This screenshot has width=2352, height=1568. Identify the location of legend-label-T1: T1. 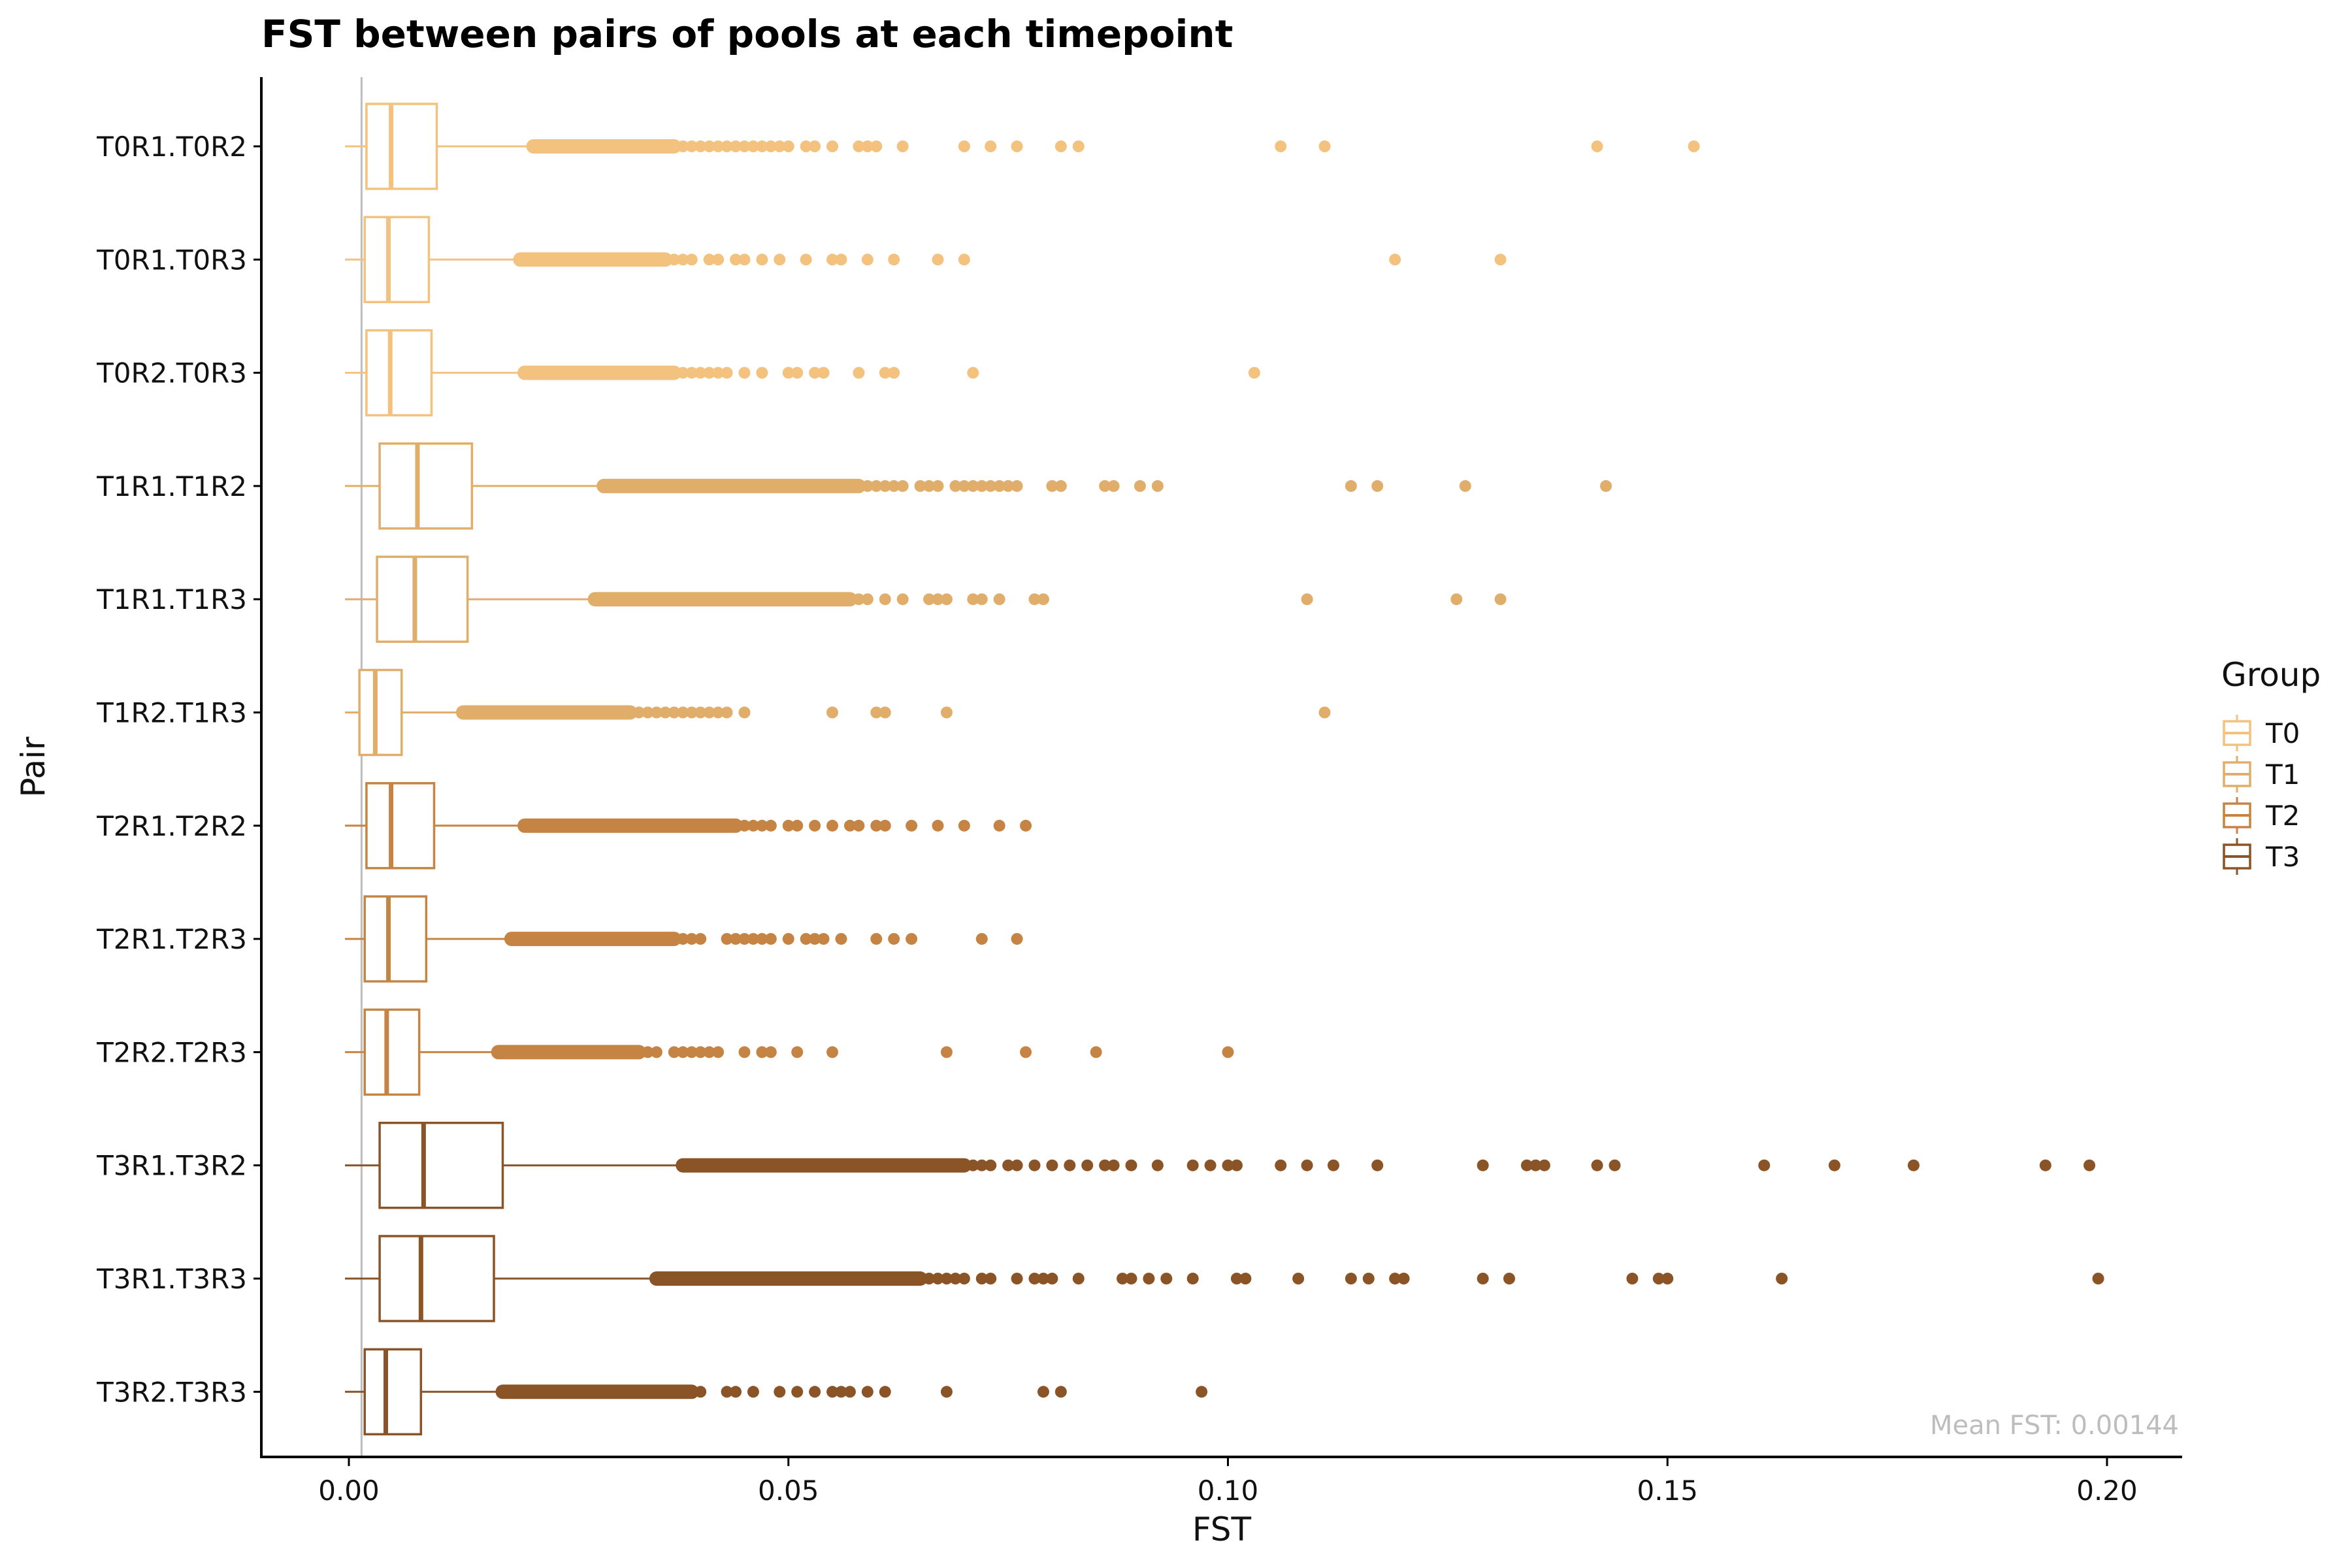
(2282, 775).